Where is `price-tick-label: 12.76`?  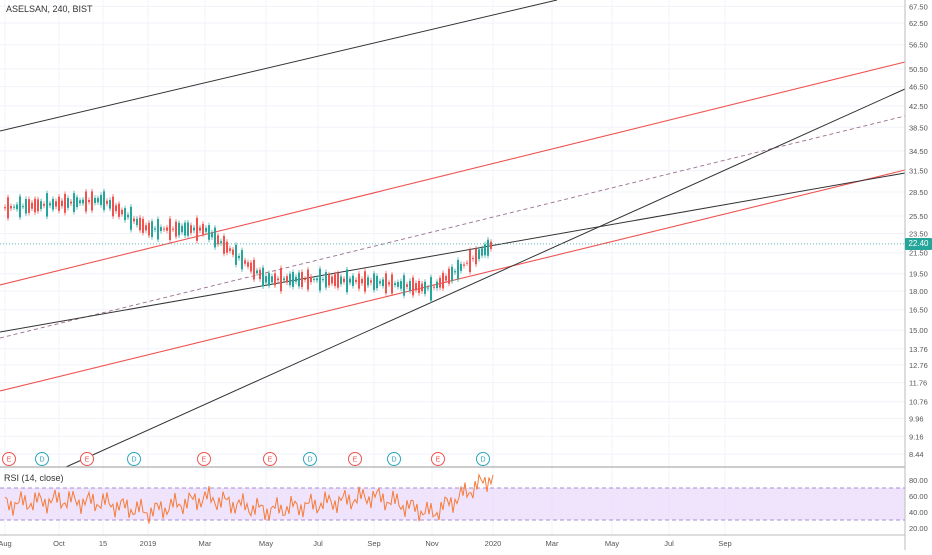
price-tick-label: 12.76 is located at coordinates (918, 365).